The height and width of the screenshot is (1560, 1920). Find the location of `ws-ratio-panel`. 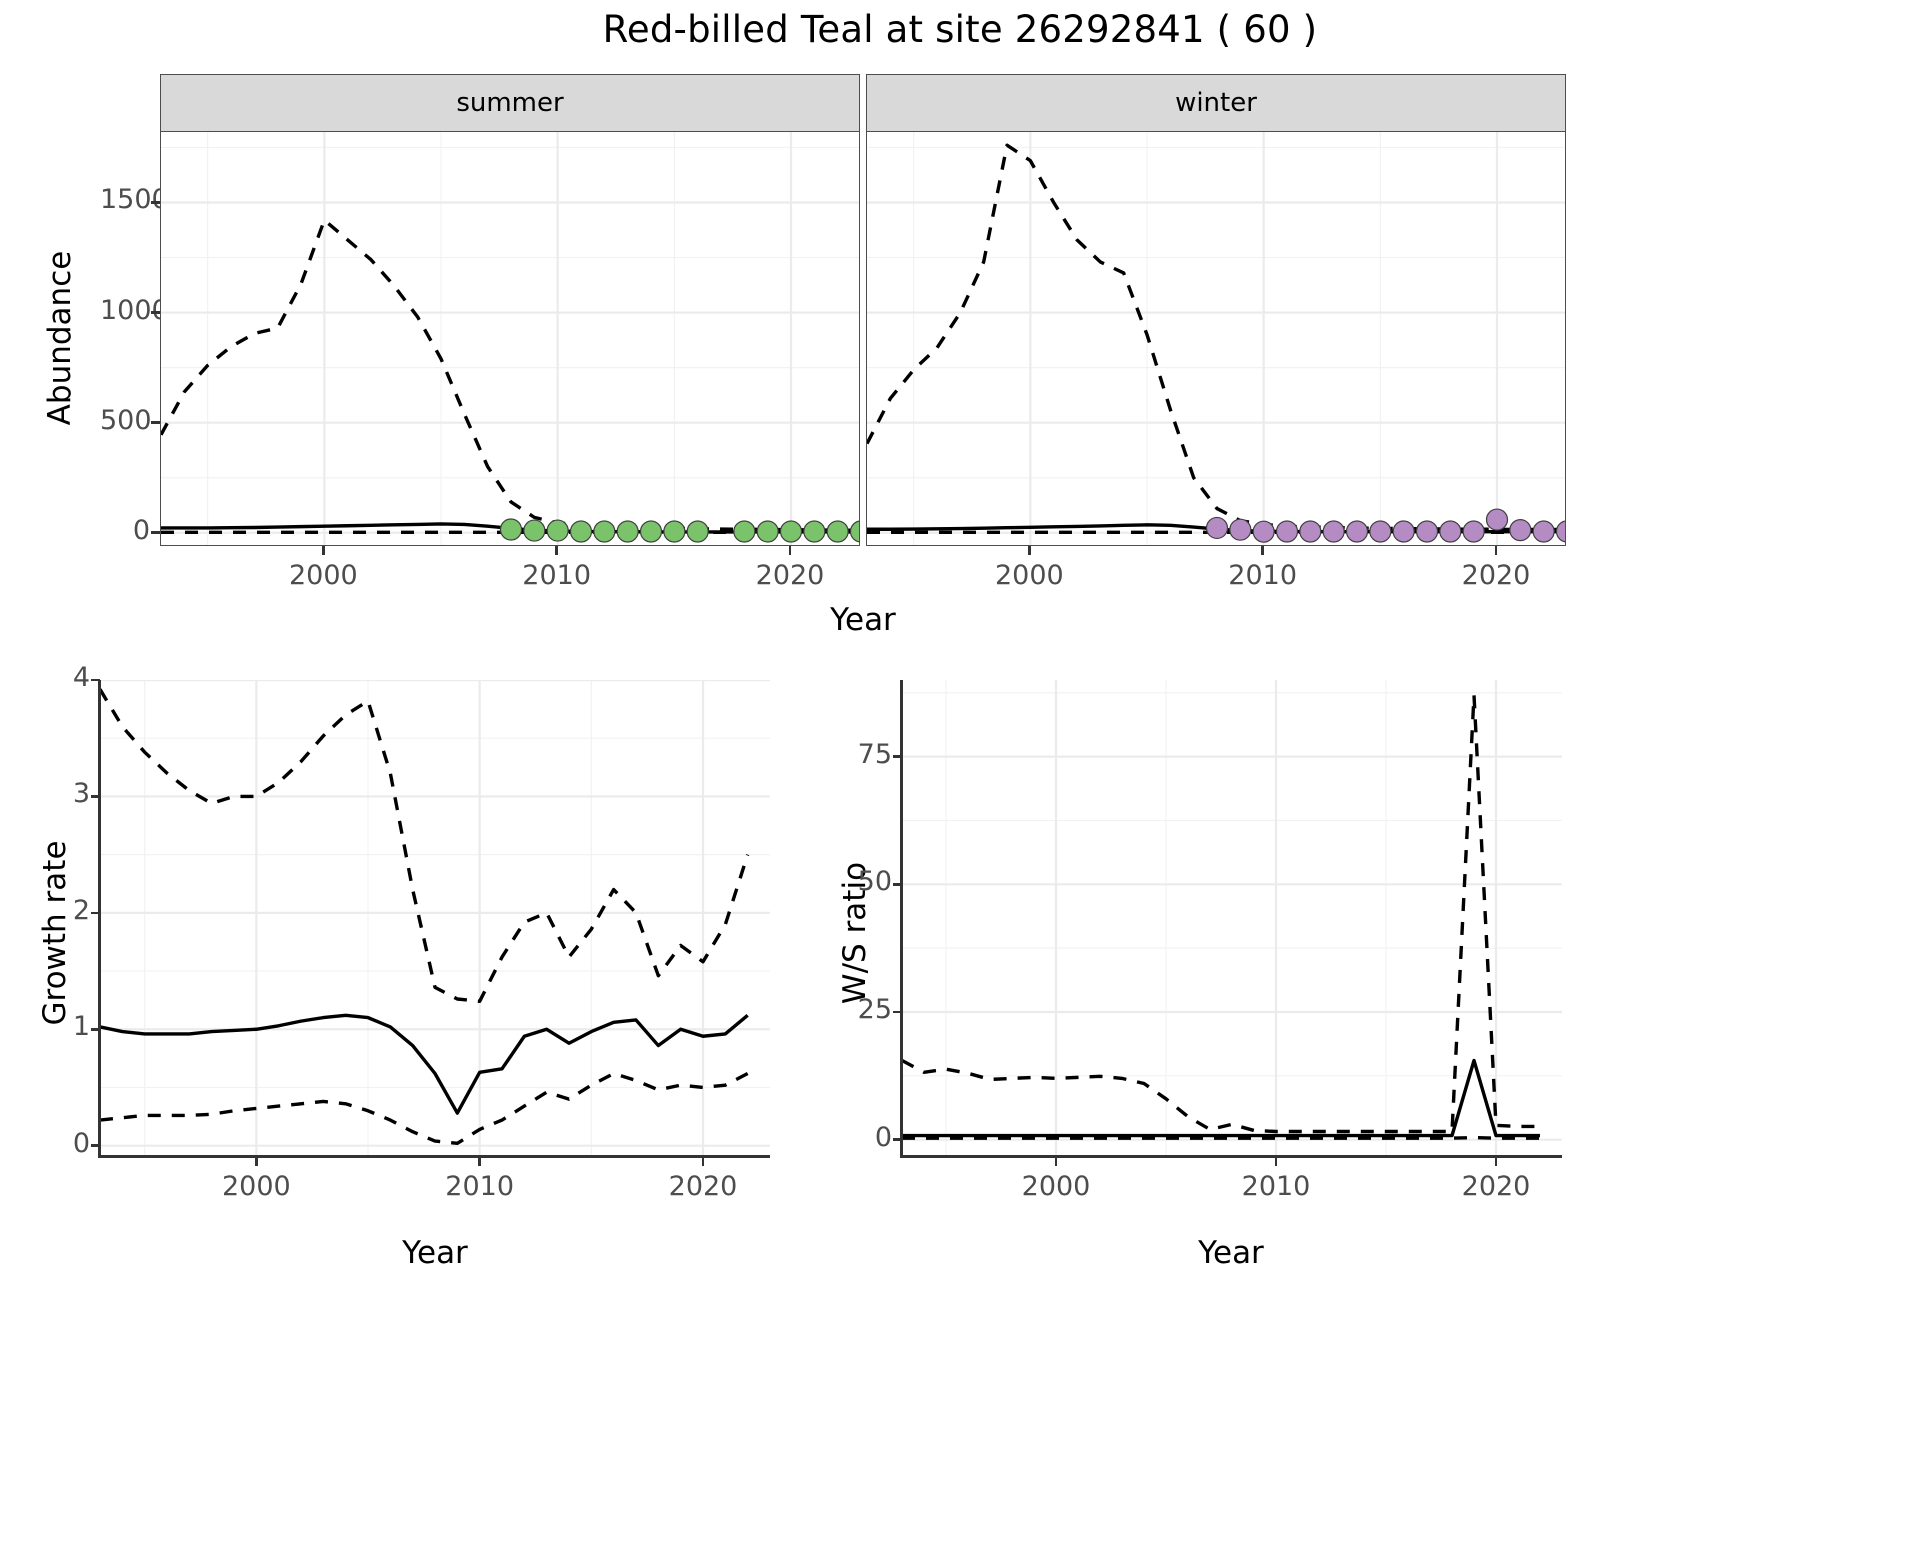

ws-ratio-panel is located at coordinates (1232, 917).